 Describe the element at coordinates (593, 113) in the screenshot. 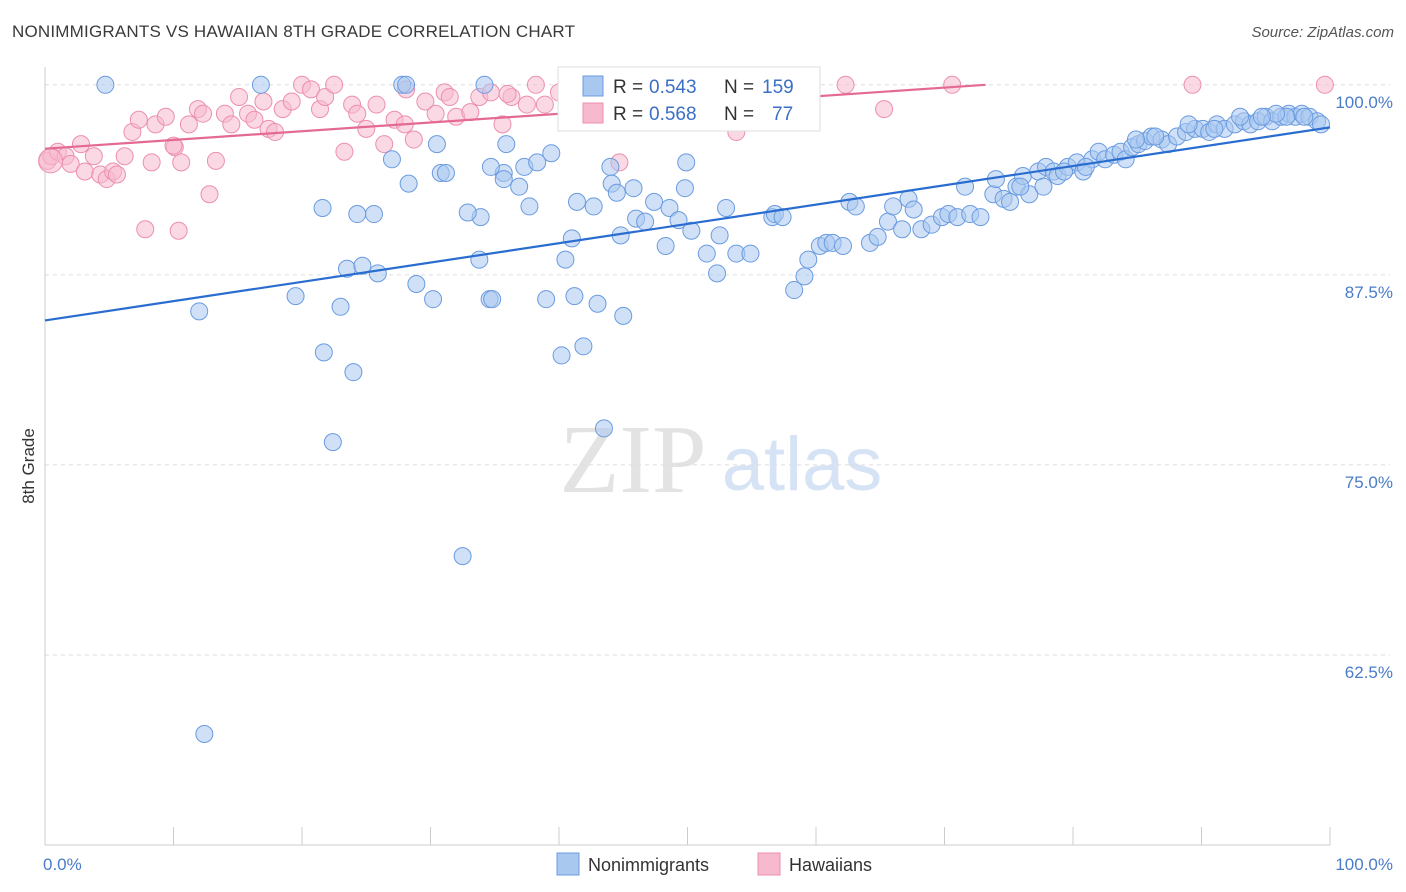

I see `stats-swatch-hawaiians` at that location.